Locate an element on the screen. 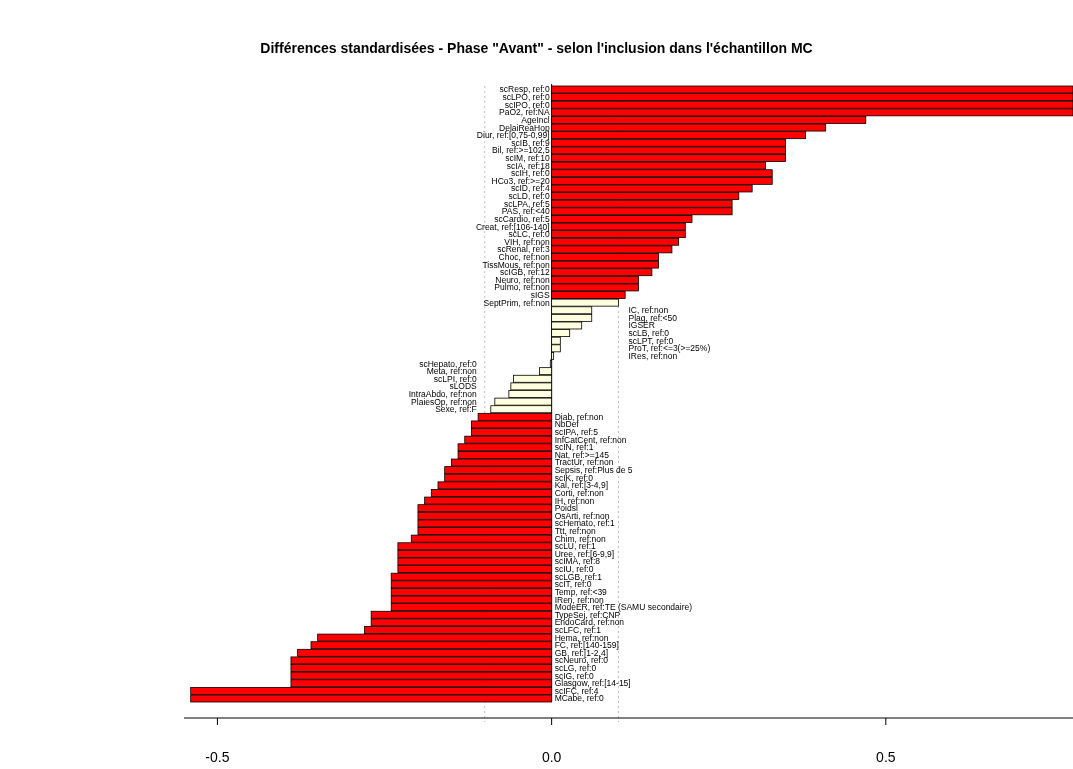 The height and width of the screenshot is (769, 1073). x-tick-label: 0.5 is located at coordinates (886, 757).